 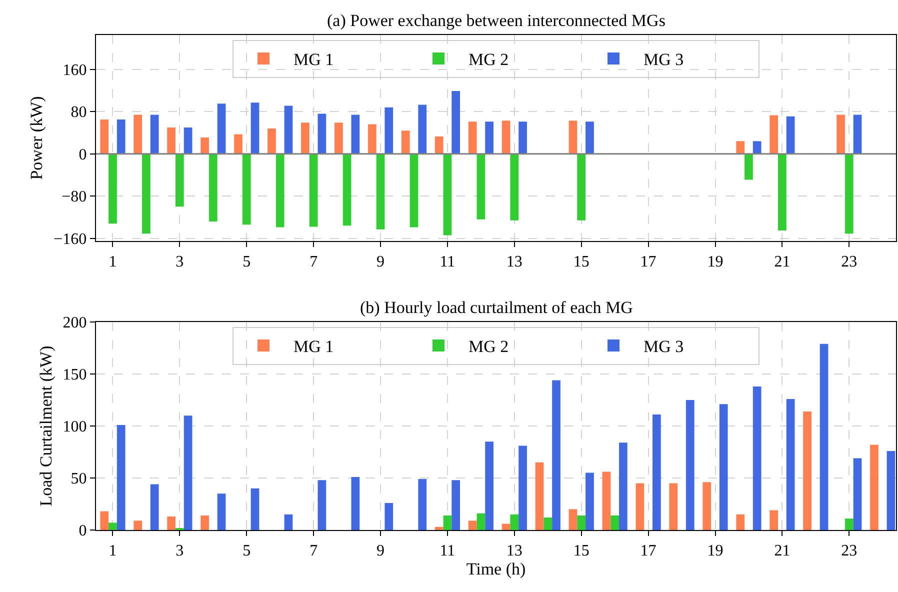 I want to click on y-tick-label: 0, so click(x=82, y=531).